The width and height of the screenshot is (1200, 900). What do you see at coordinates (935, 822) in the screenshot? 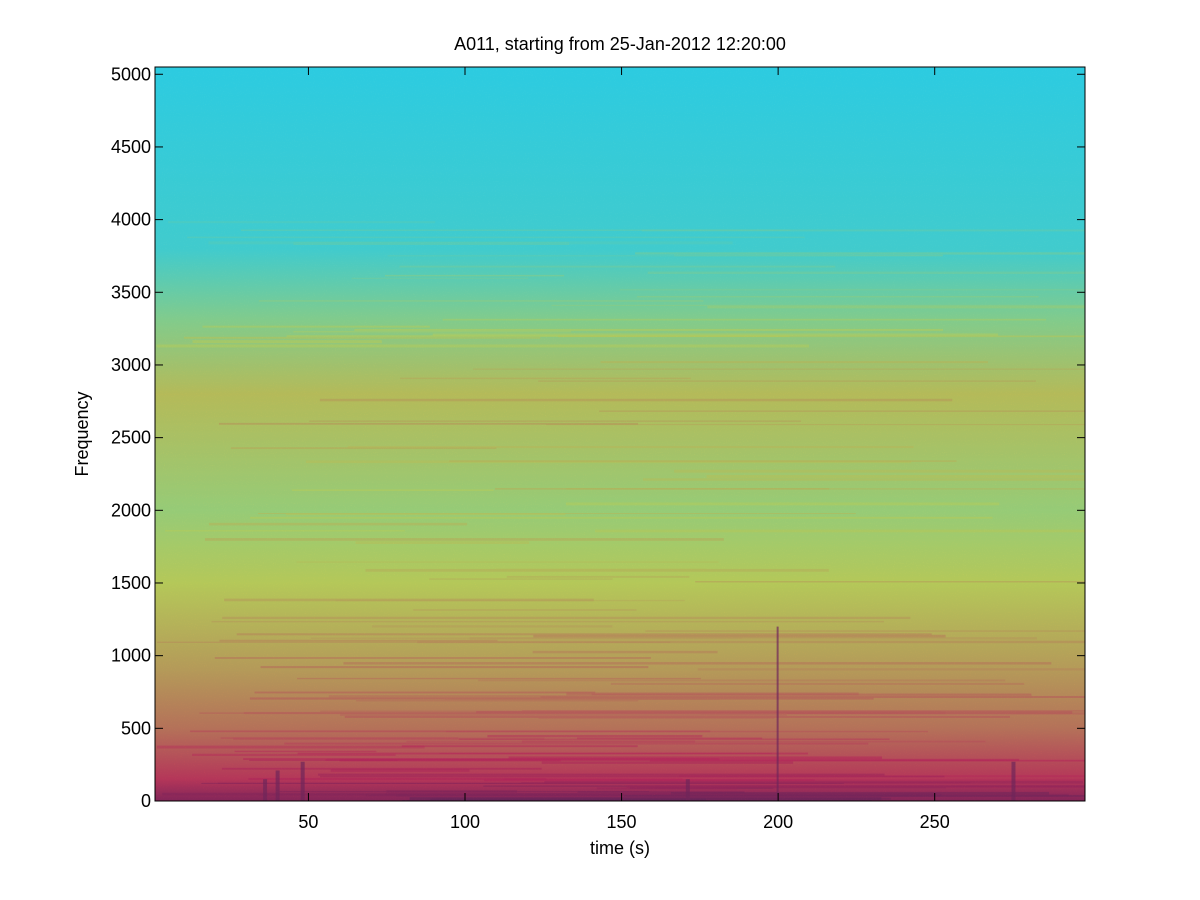
I see `x-tick-label: 250` at bounding box center [935, 822].